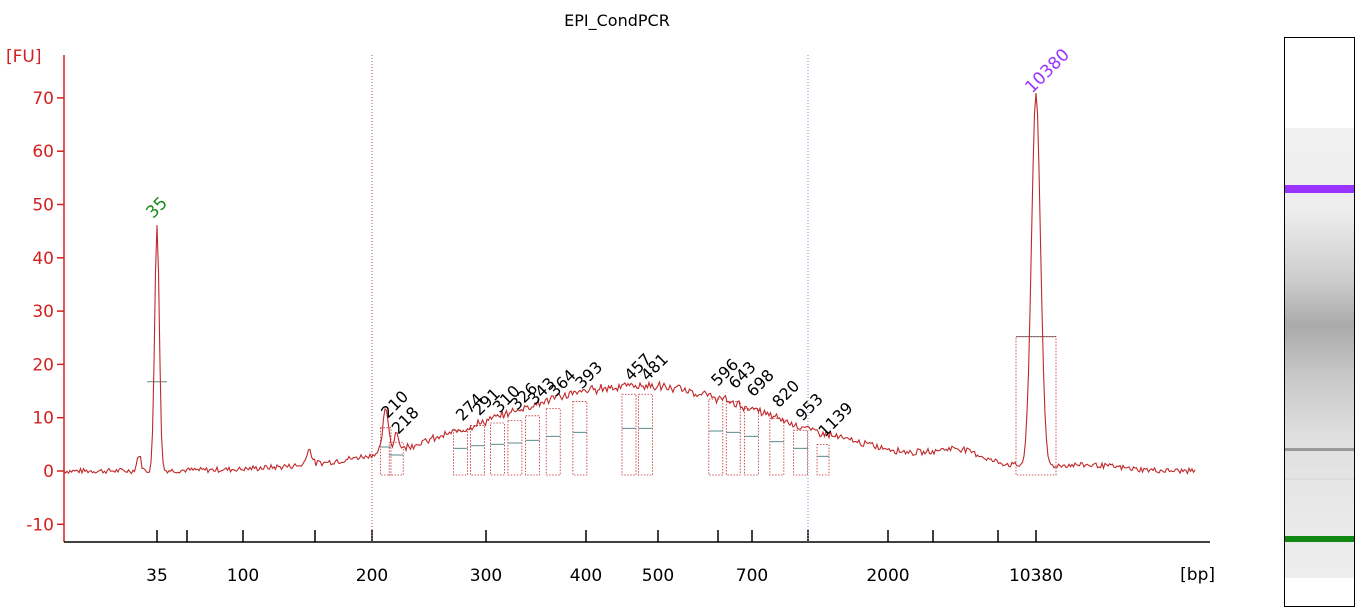  What do you see at coordinates (43, 419) in the screenshot?
I see `y-tick-label: 10` at bounding box center [43, 419].